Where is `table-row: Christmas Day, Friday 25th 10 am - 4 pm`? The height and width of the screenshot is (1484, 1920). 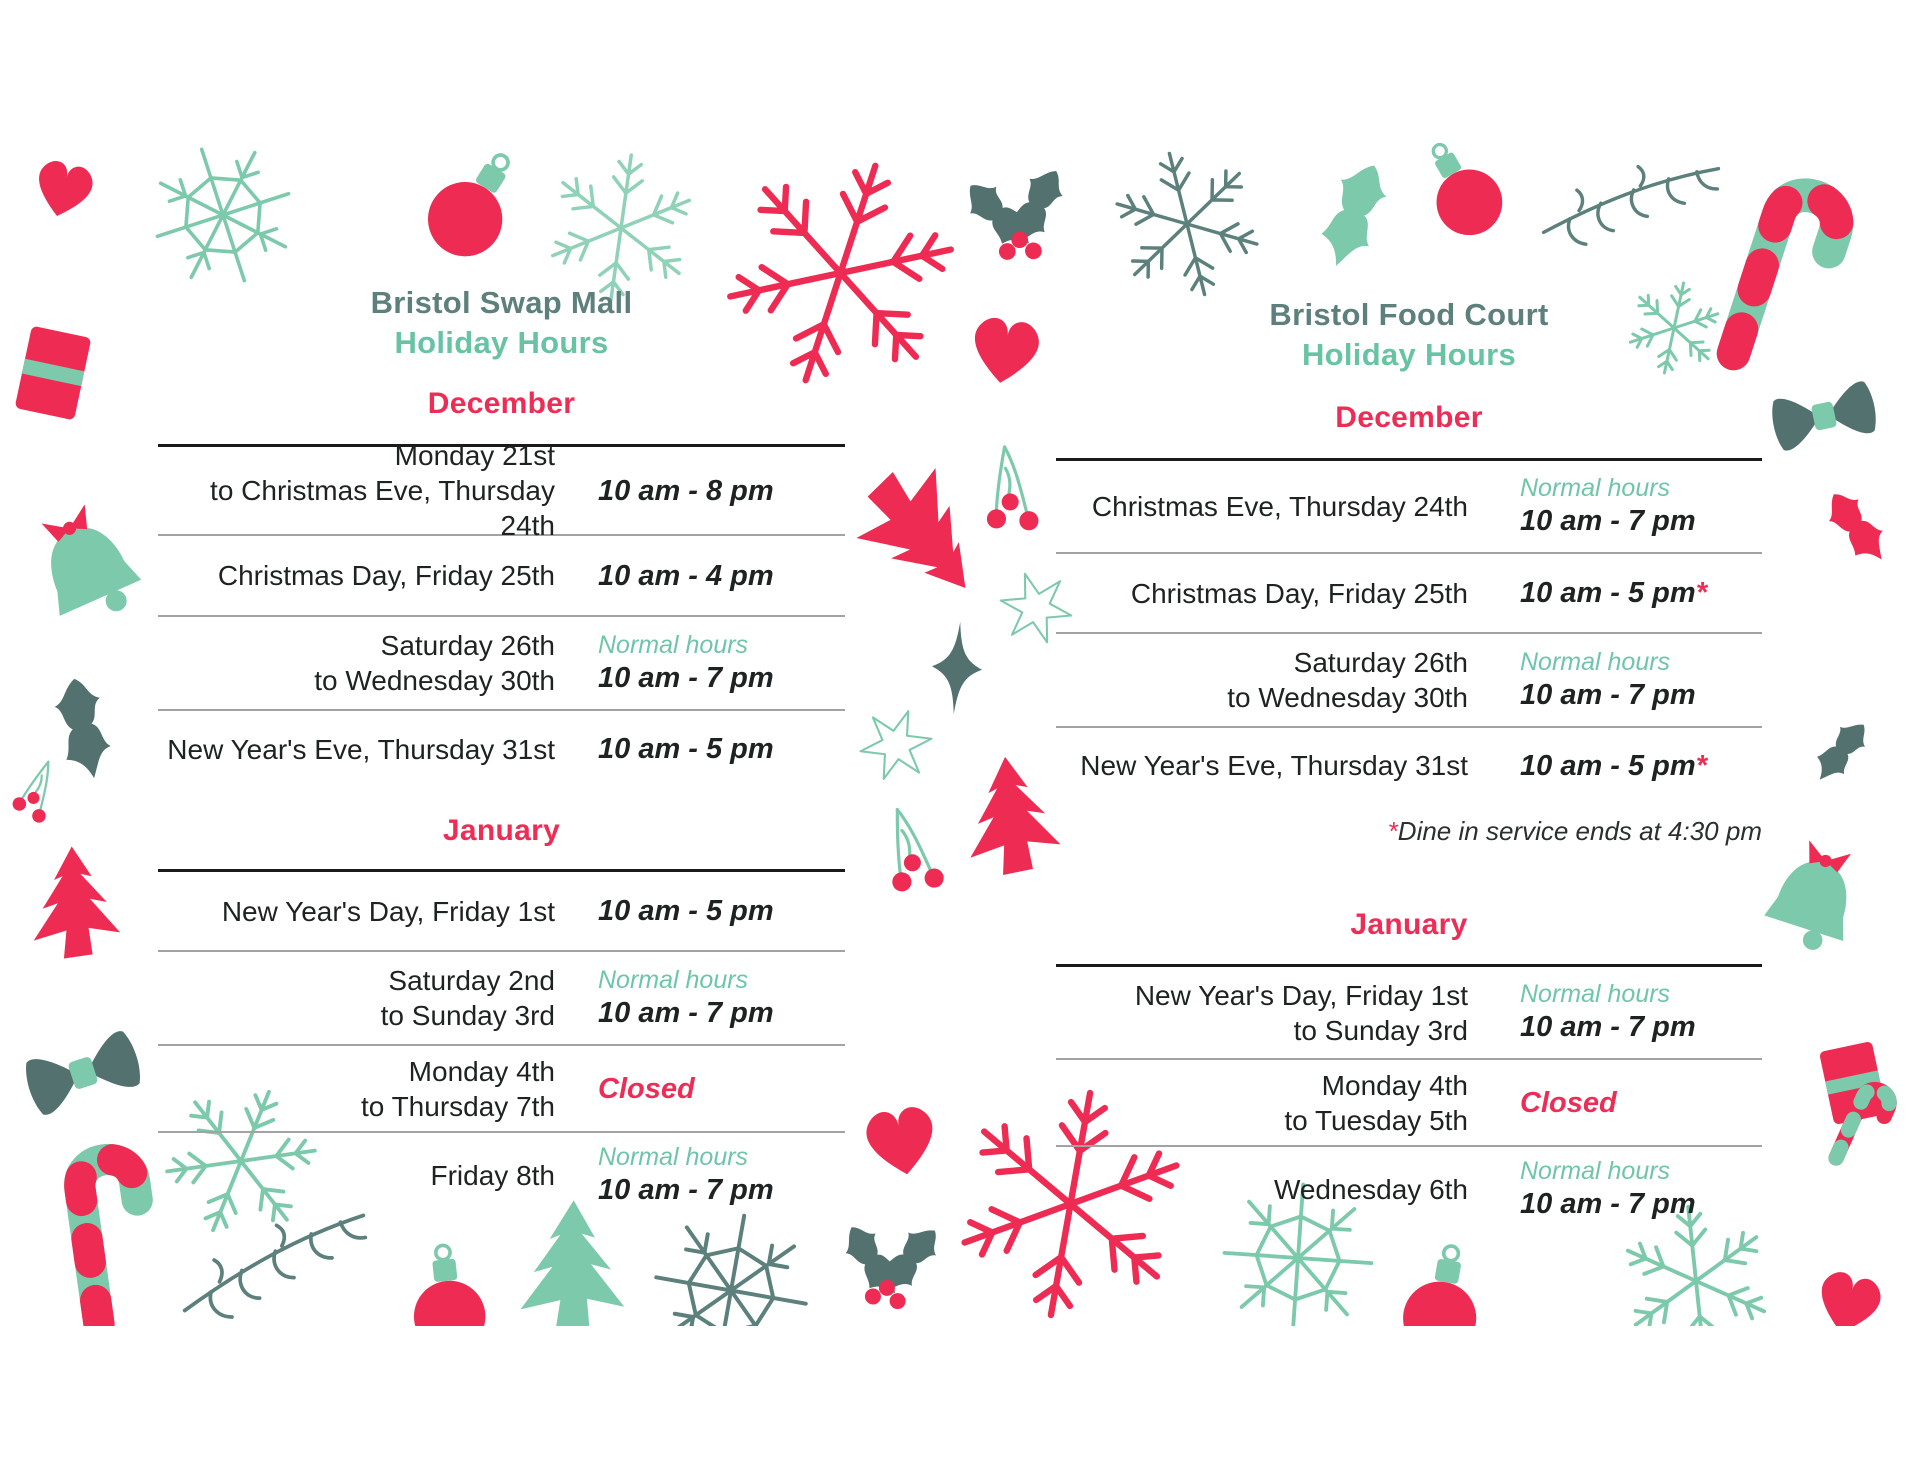
table-row: Christmas Day, Friday 25th 10 am - 4 pm is located at coordinates (501, 576).